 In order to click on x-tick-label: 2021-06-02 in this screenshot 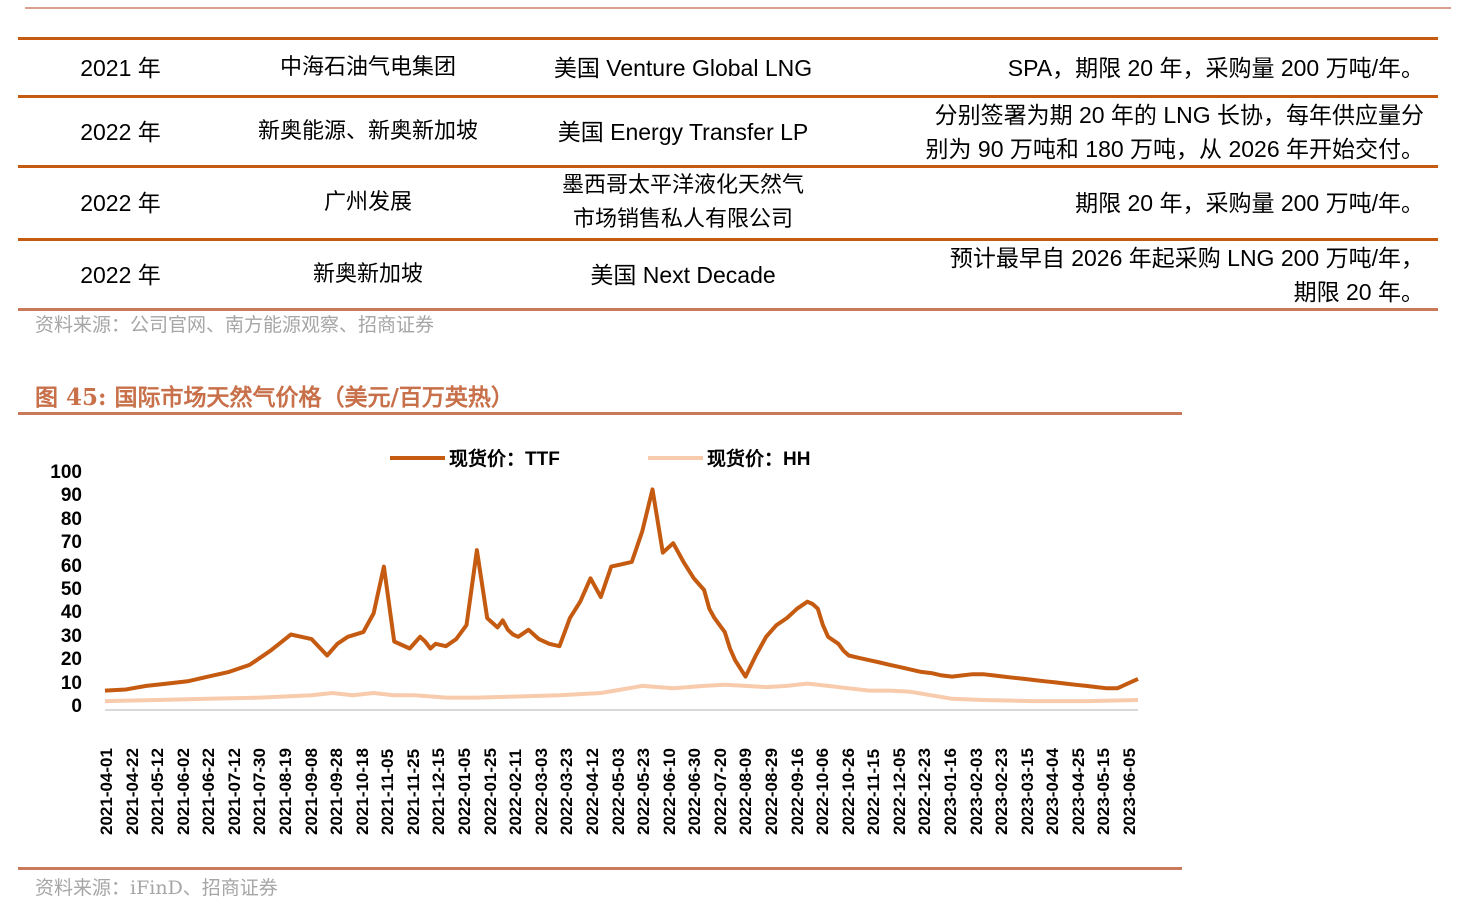, I will do `click(183, 791)`.